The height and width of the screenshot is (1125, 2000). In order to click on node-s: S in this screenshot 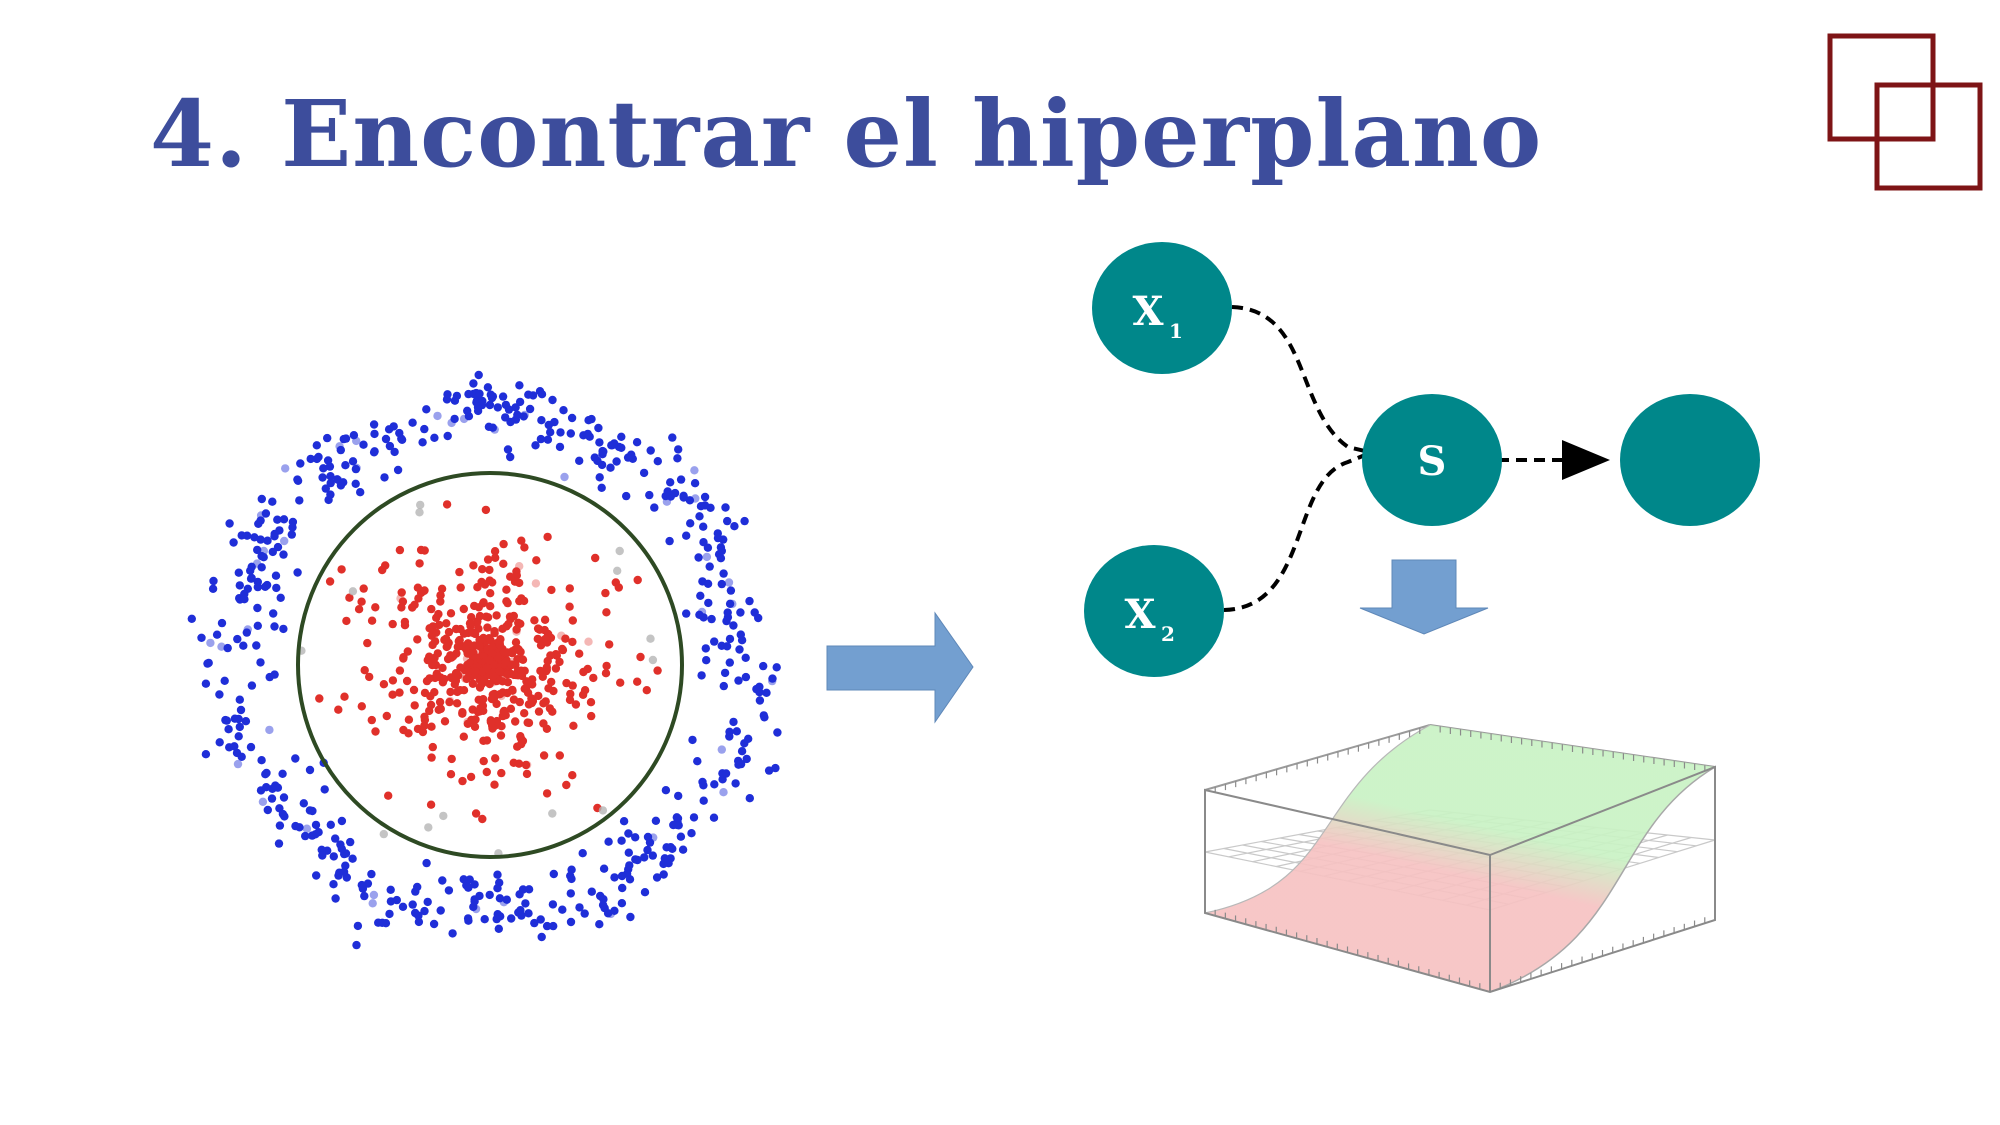, I will do `click(1432, 460)`.